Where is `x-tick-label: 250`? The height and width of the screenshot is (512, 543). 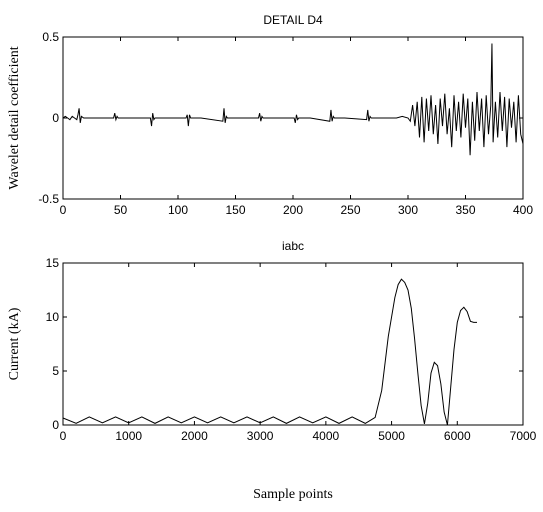
x-tick-label: 250 is located at coordinates (350, 210).